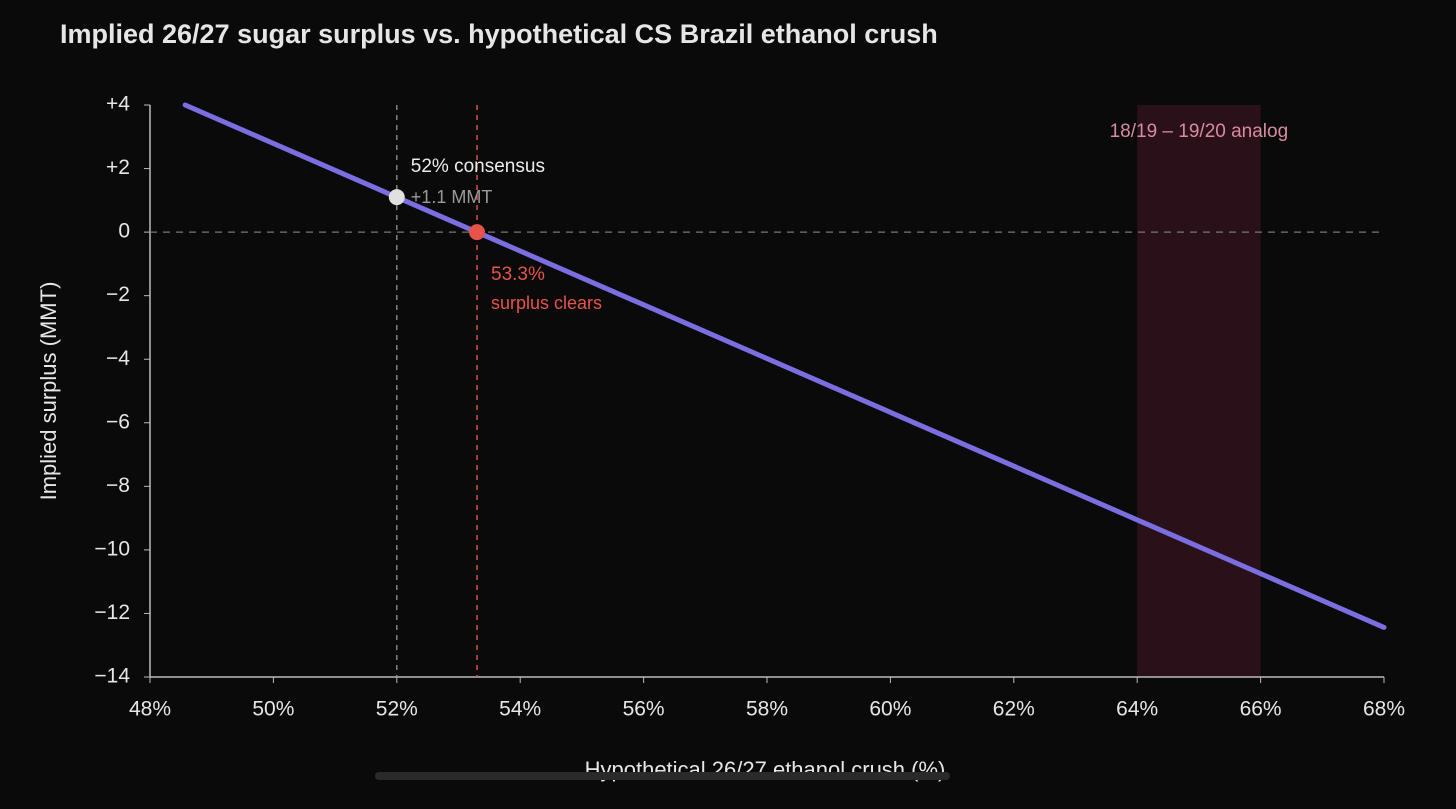  Describe the element at coordinates (118, 485) in the screenshot. I see `y-tick-label: −8` at that location.